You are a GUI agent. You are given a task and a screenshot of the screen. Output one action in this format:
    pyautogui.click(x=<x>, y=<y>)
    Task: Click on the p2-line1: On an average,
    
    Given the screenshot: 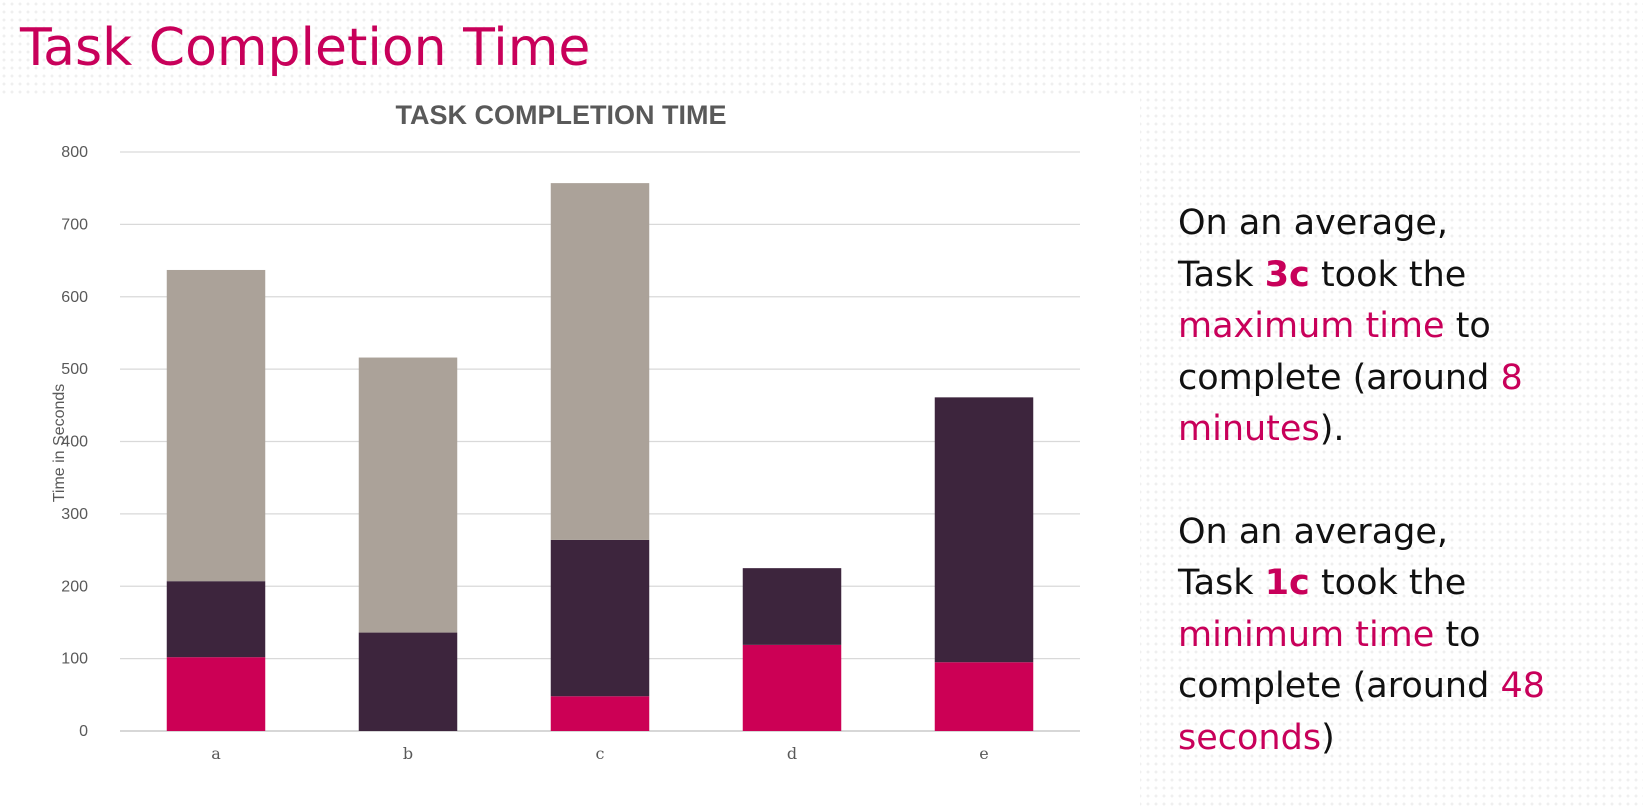 What is the action you would take?
    pyautogui.click(x=1313, y=531)
    